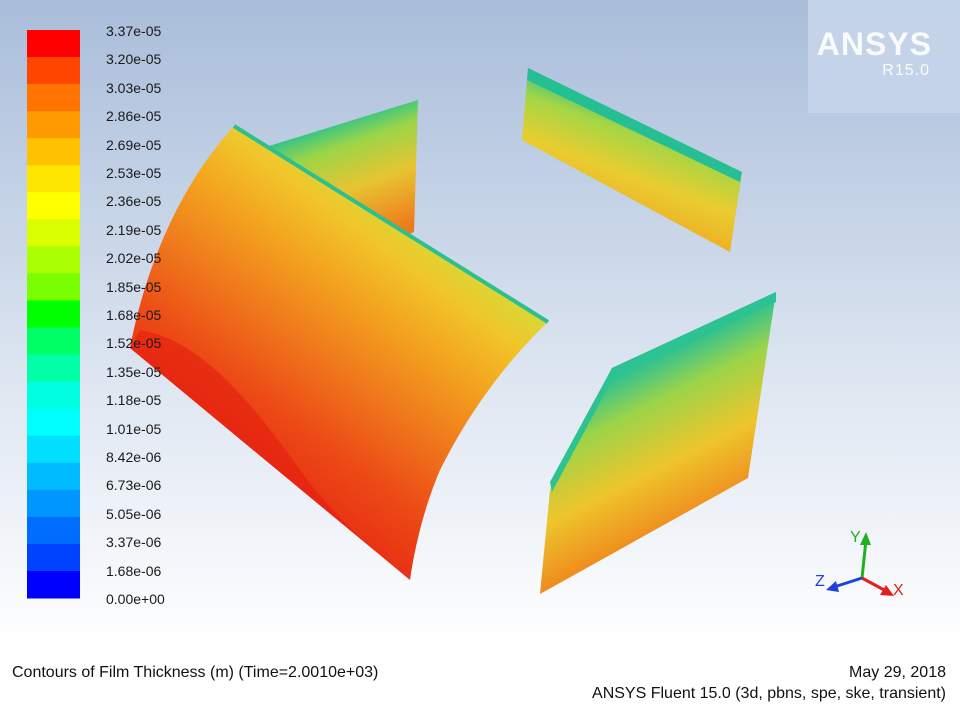 The image size is (960, 720). I want to click on surface-top-right, so click(632, 160).